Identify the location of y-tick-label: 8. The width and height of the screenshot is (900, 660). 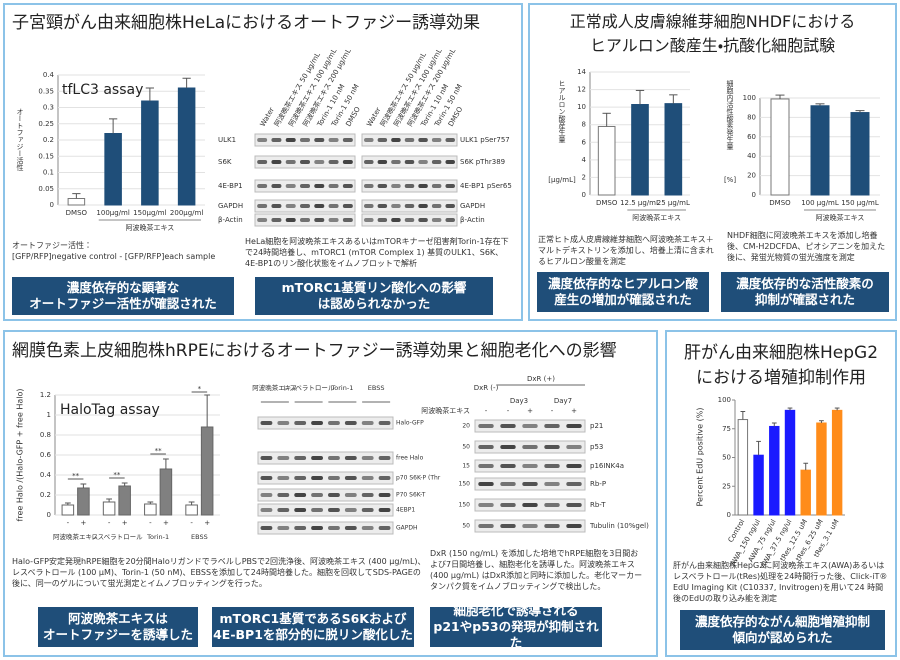
(584, 125).